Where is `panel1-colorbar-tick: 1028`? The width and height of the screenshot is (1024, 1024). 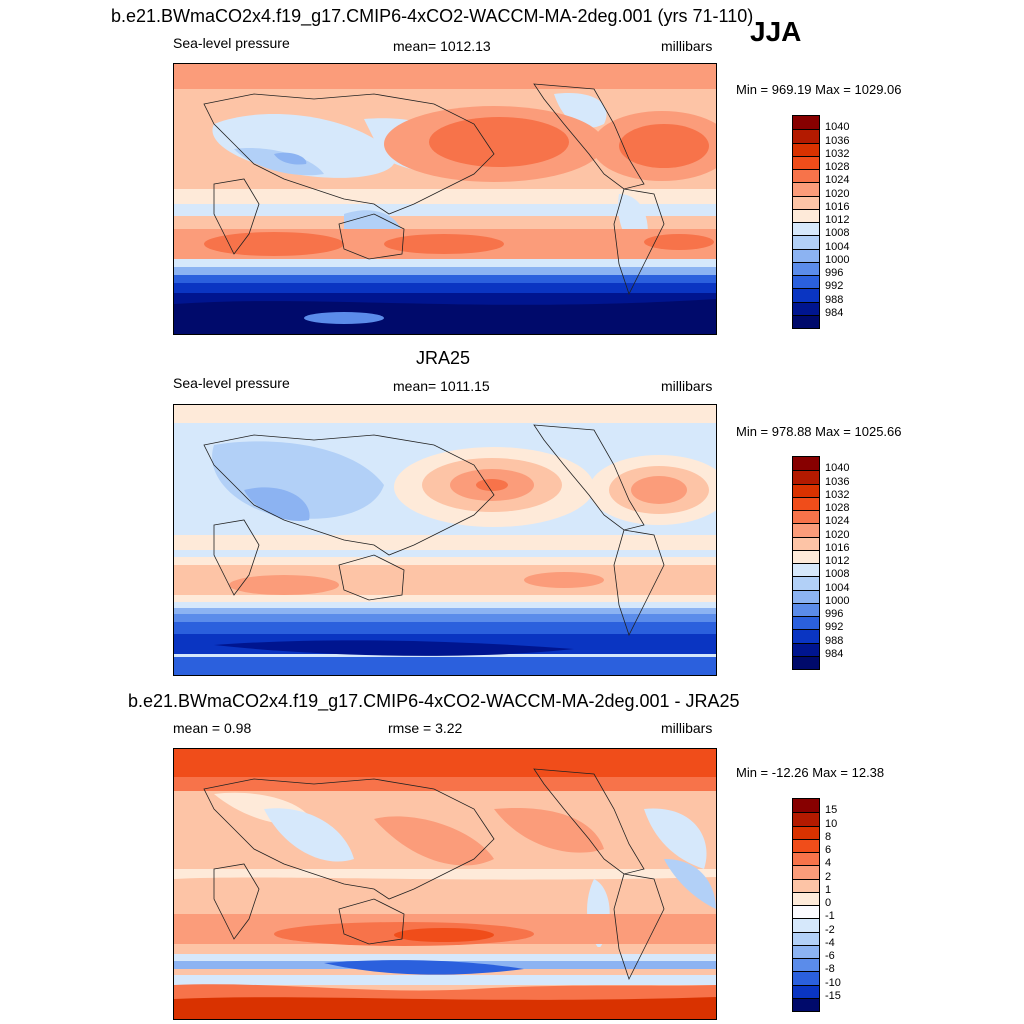 panel1-colorbar-tick: 1028 is located at coordinates (837, 167).